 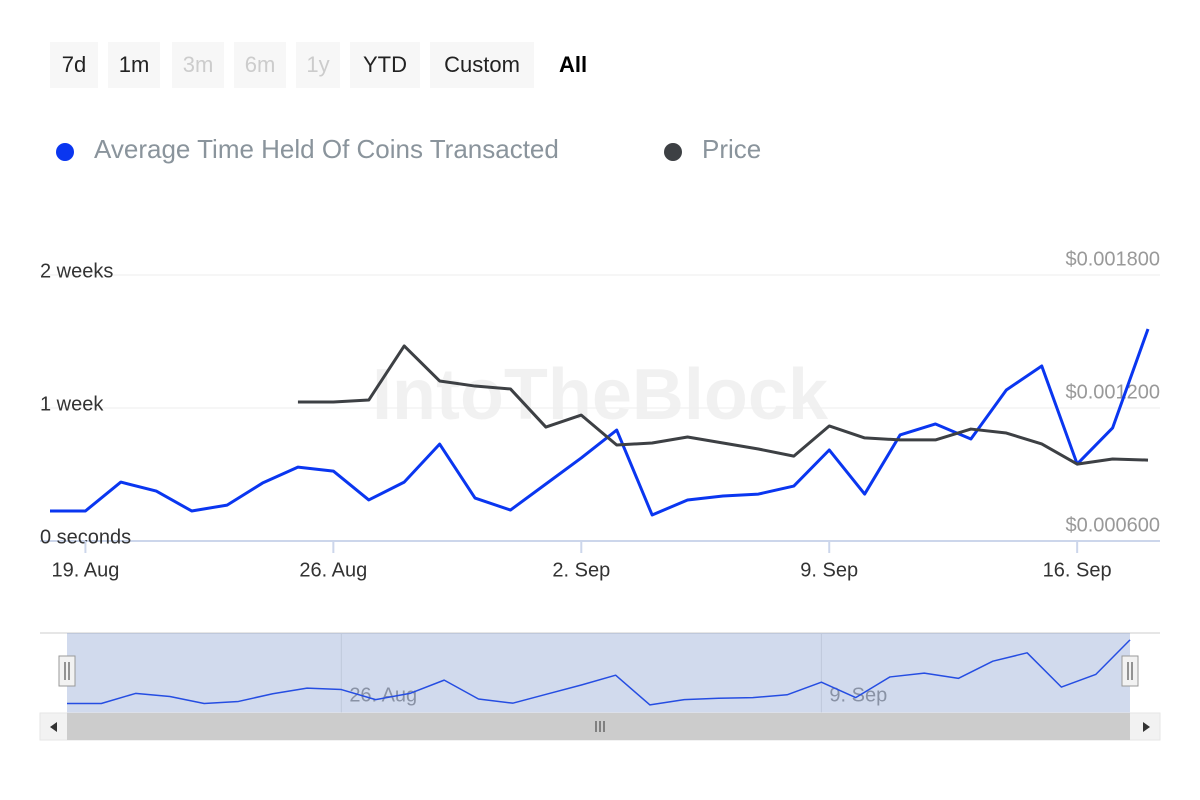 What do you see at coordinates (731, 149) in the screenshot?
I see `legend-label: Price` at bounding box center [731, 149].